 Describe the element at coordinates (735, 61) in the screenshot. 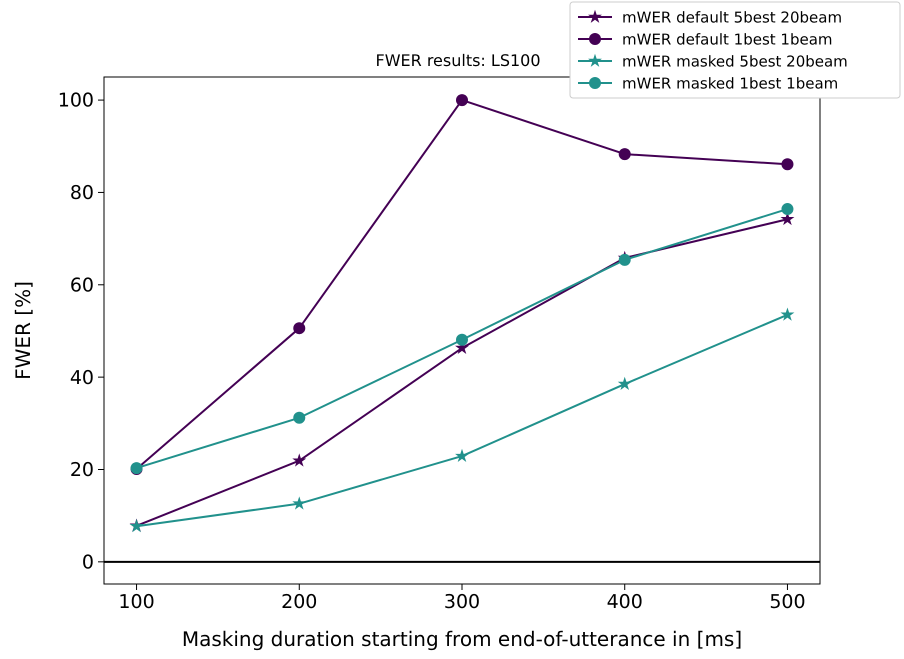

I see `legend-label: mWER masked 5best 20beam` at that location.